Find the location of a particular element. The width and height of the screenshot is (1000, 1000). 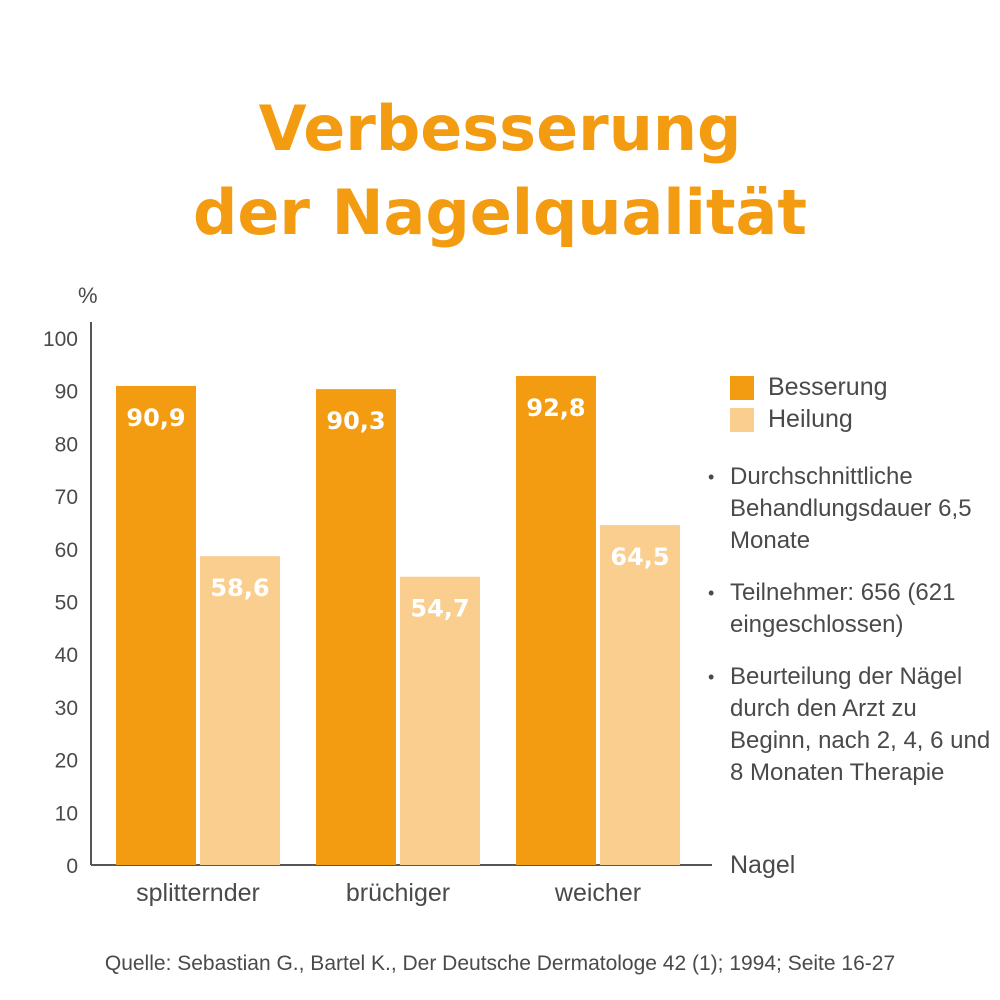

legend-item-heilung: Heilung is located at coordinates (791, 419).